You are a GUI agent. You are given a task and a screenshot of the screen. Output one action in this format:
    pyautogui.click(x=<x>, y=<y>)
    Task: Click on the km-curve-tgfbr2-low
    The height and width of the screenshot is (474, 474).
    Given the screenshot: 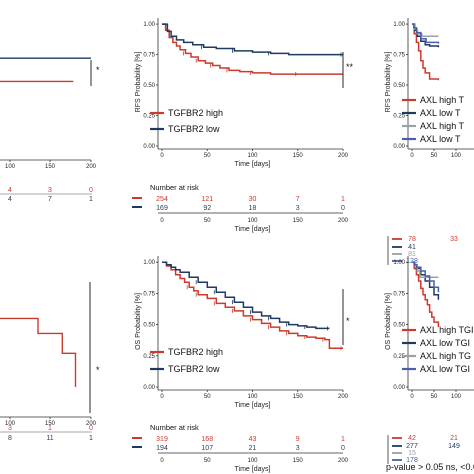 What is the action you would take?
    pyautogui.click(x=246, y=295)
    